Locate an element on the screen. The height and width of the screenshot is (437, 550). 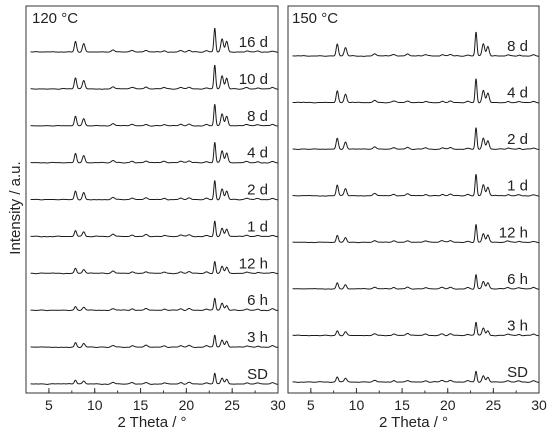
panel-title: 150 °C is located at coordinates (315, 18).